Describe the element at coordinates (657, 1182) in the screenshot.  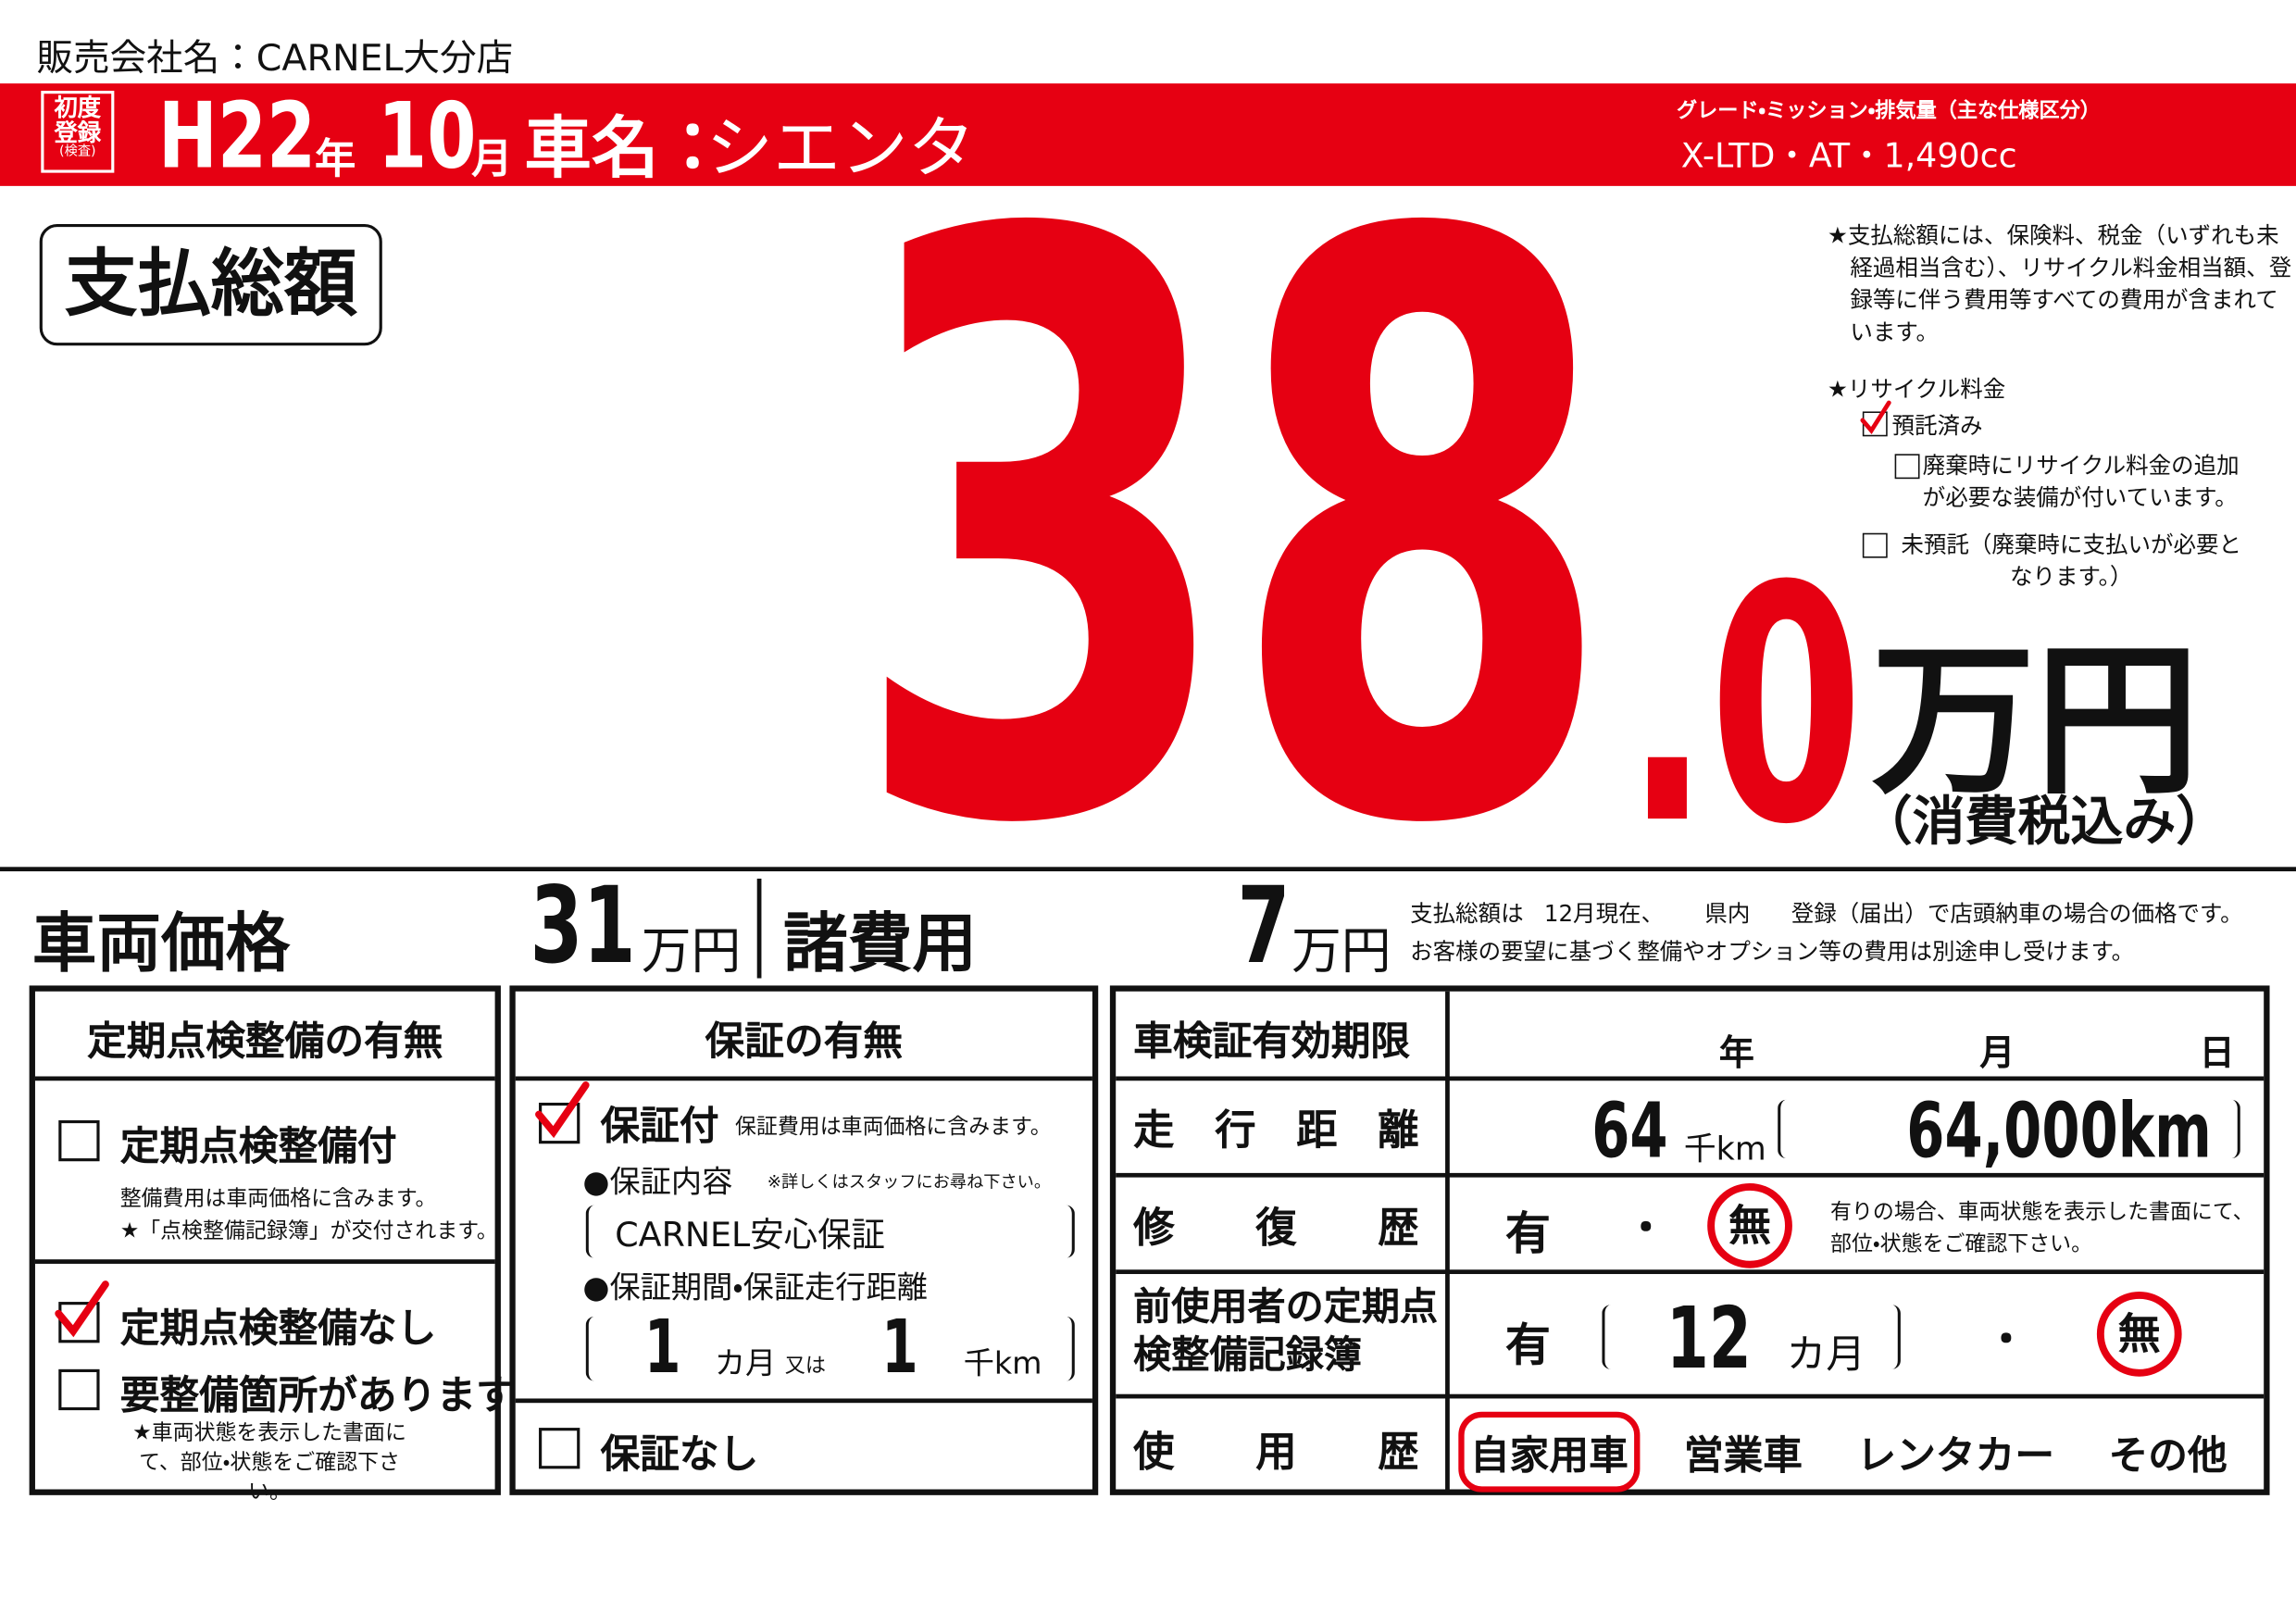
I see `content-label: ●保証内容` at that location.